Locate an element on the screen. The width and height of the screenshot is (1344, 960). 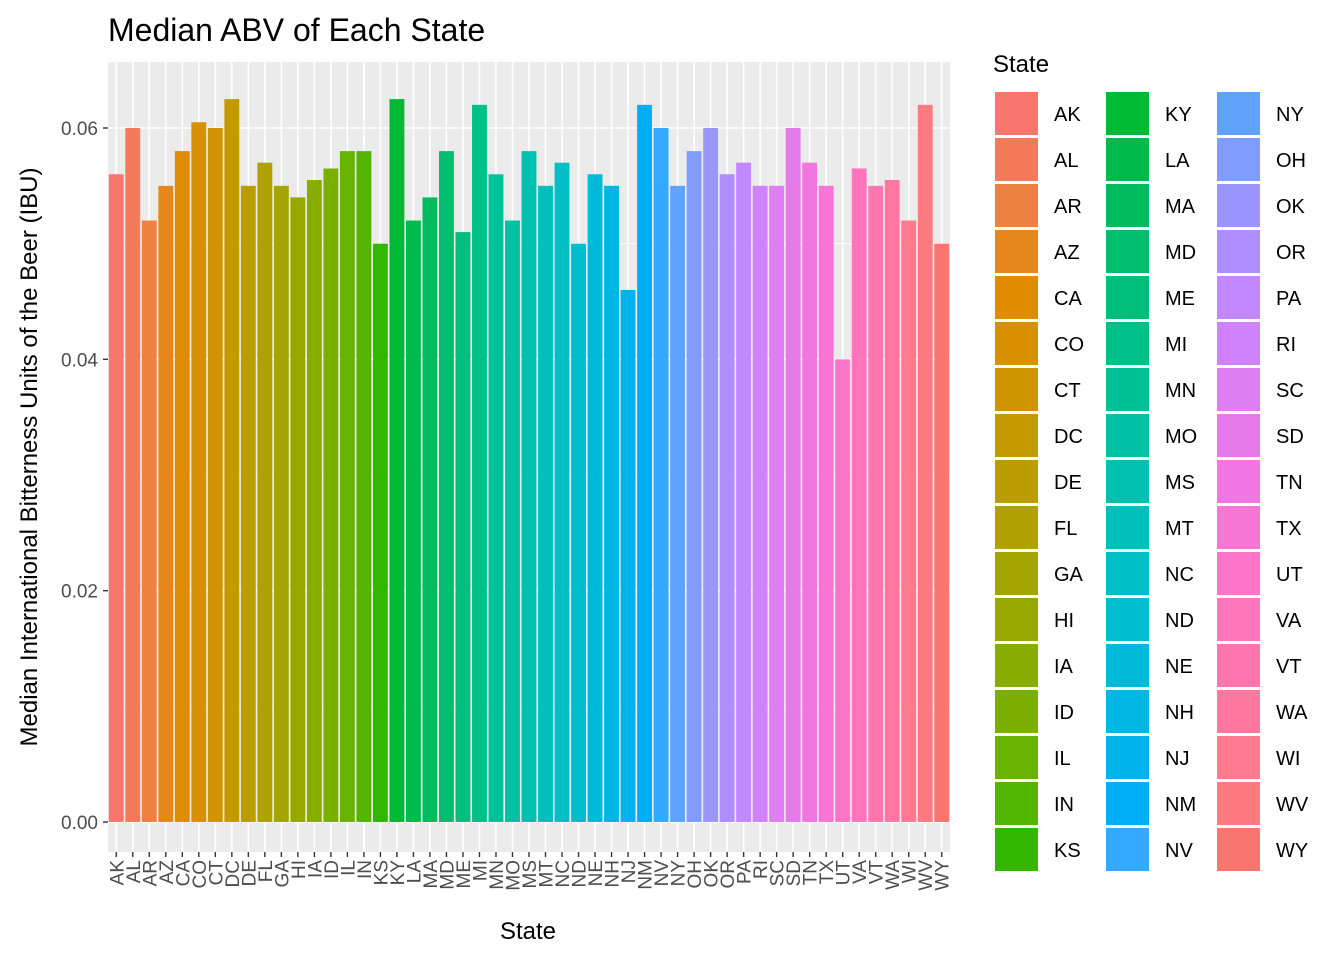
bar-ct is located at coordinates (215, 475).